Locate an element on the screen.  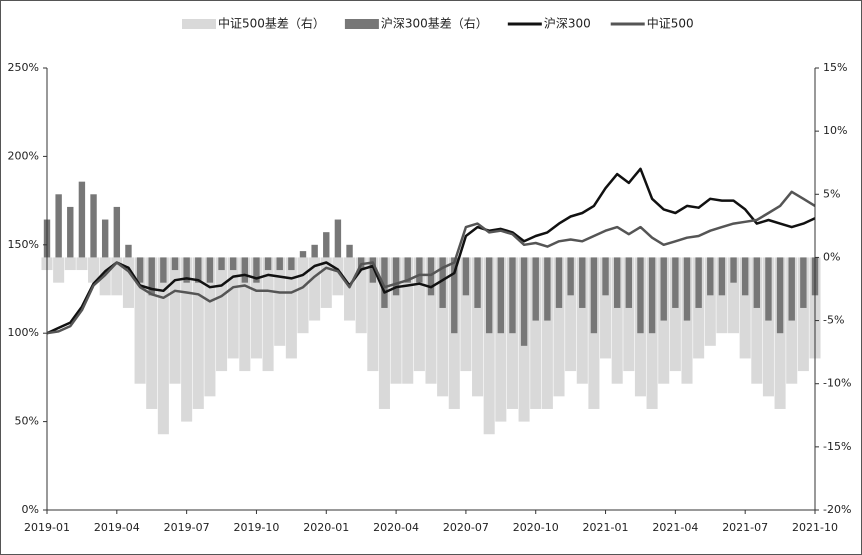
y2-tick-label: -15% is located at coordinates (837, 446).